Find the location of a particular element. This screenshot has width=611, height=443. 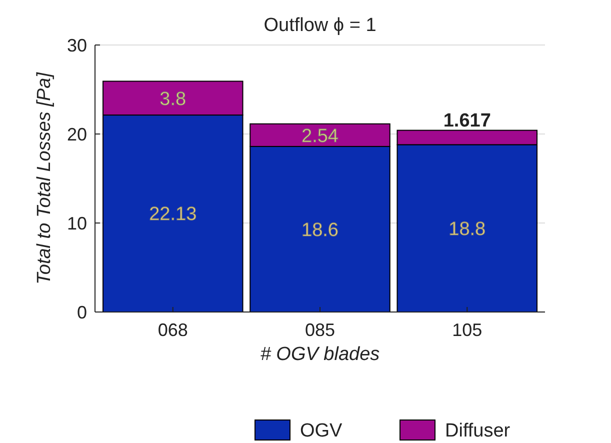

legend-label: OGV is located at coordinates (321, 431).